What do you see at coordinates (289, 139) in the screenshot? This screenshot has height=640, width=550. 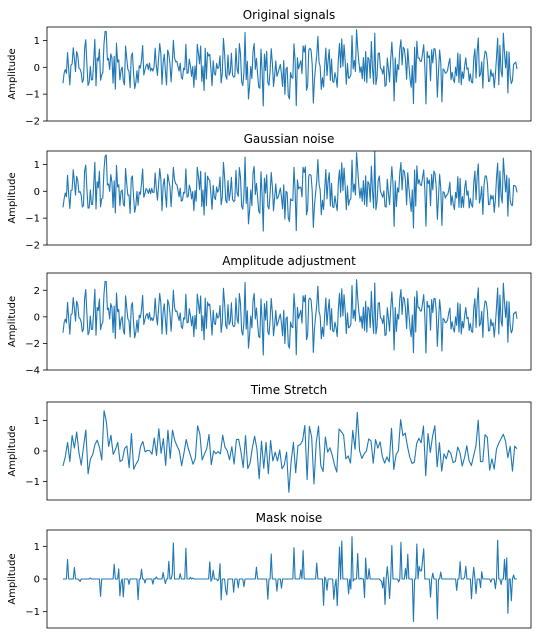 I see `subplot-title: Gaussian noise` at bounding box center [289, 139].